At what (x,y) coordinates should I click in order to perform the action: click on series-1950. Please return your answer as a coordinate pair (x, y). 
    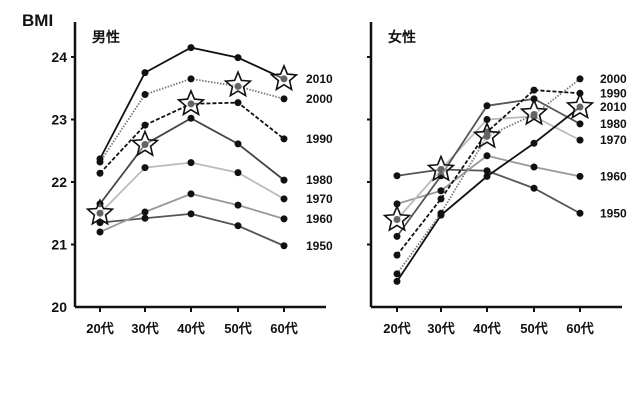
    Looking at the image, I should click on (192, 230).